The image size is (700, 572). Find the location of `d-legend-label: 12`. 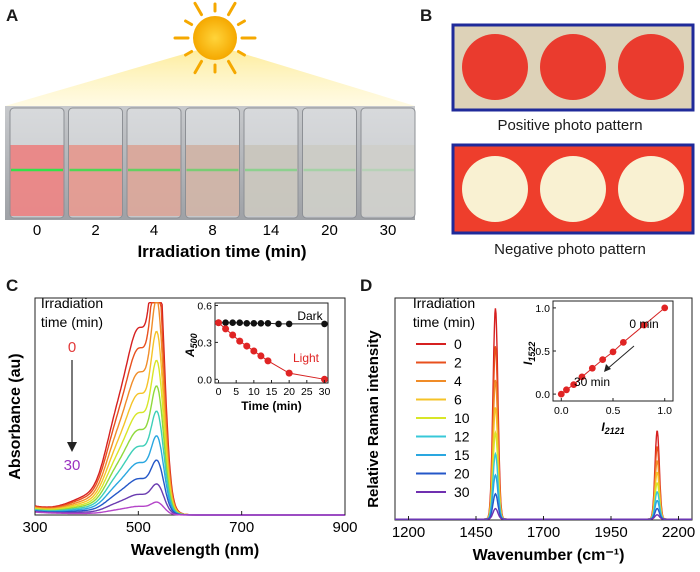

d-legend-label: 12 is located at coordinates (462, 437).